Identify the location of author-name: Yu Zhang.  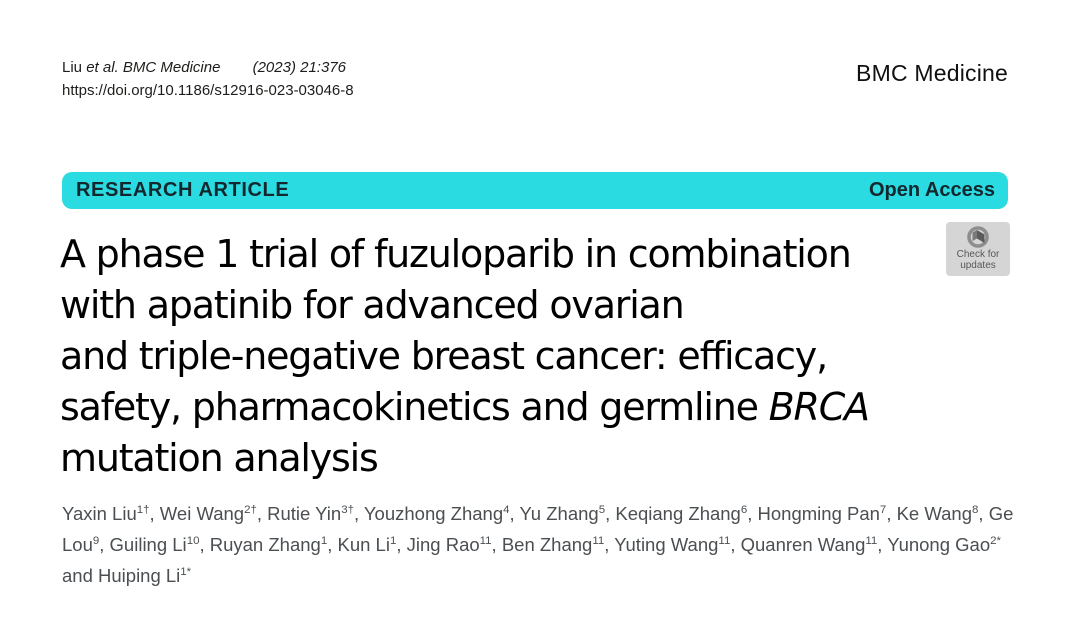
(559, 513).